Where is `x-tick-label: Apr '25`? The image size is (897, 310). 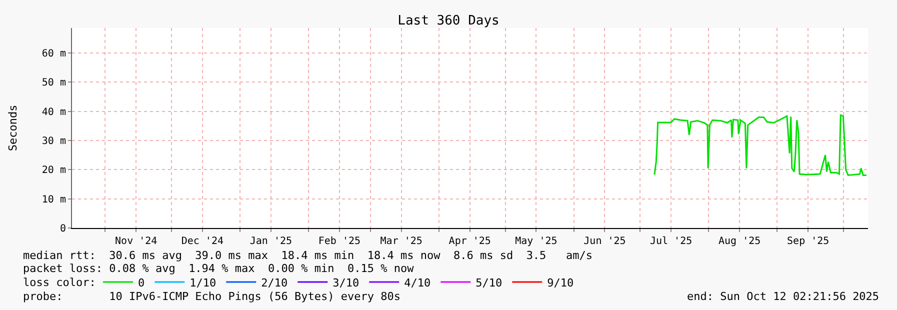 x-tick-label: Apr '25 is located at coordinates (469, 241).